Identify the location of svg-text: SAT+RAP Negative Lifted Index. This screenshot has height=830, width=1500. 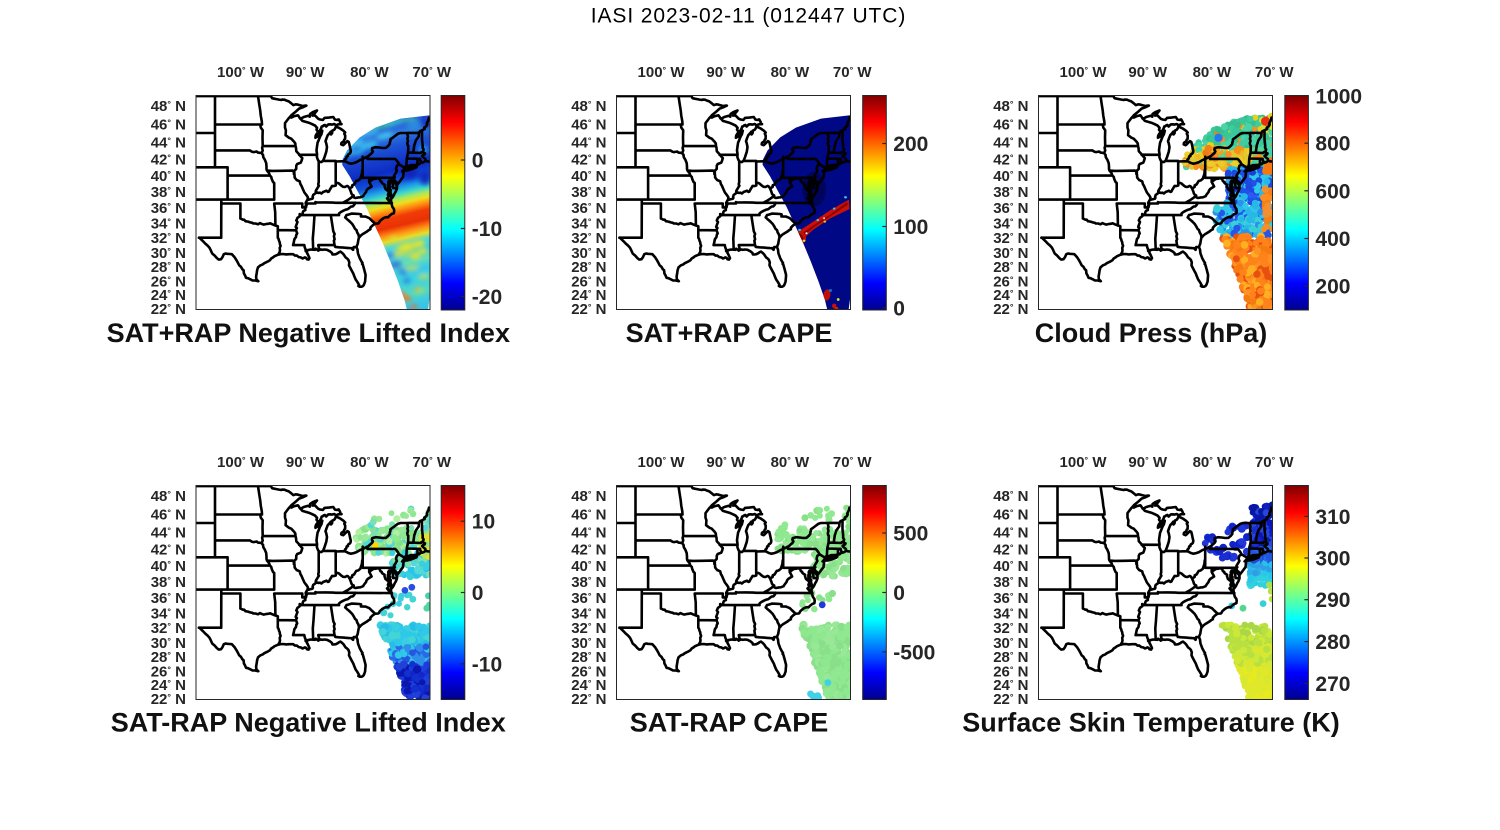
(308, 333).